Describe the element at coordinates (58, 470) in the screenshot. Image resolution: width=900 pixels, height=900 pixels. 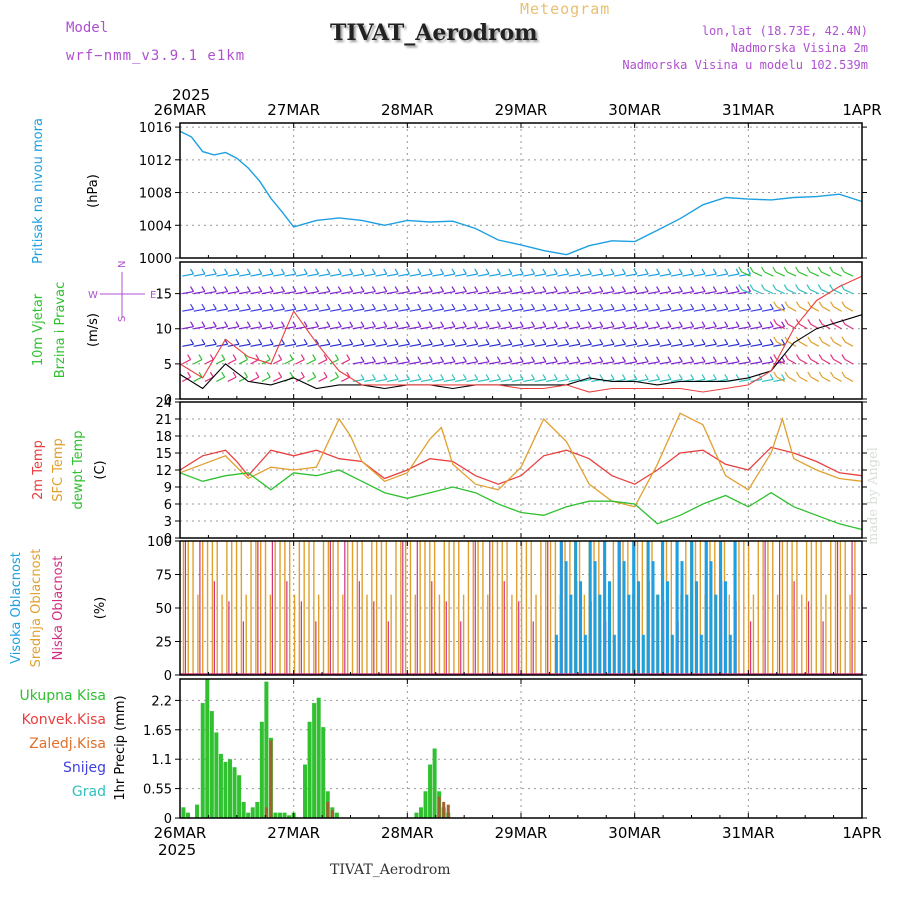
I see `tsfc-axis-title: SFC Temp` at that location.